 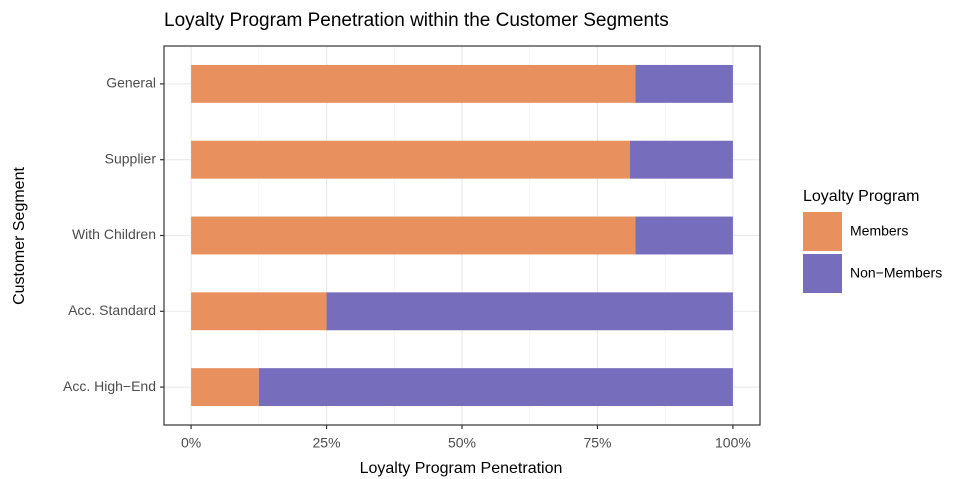 I want to click on y-tick-label: With Children, so click(x=114, y=234).